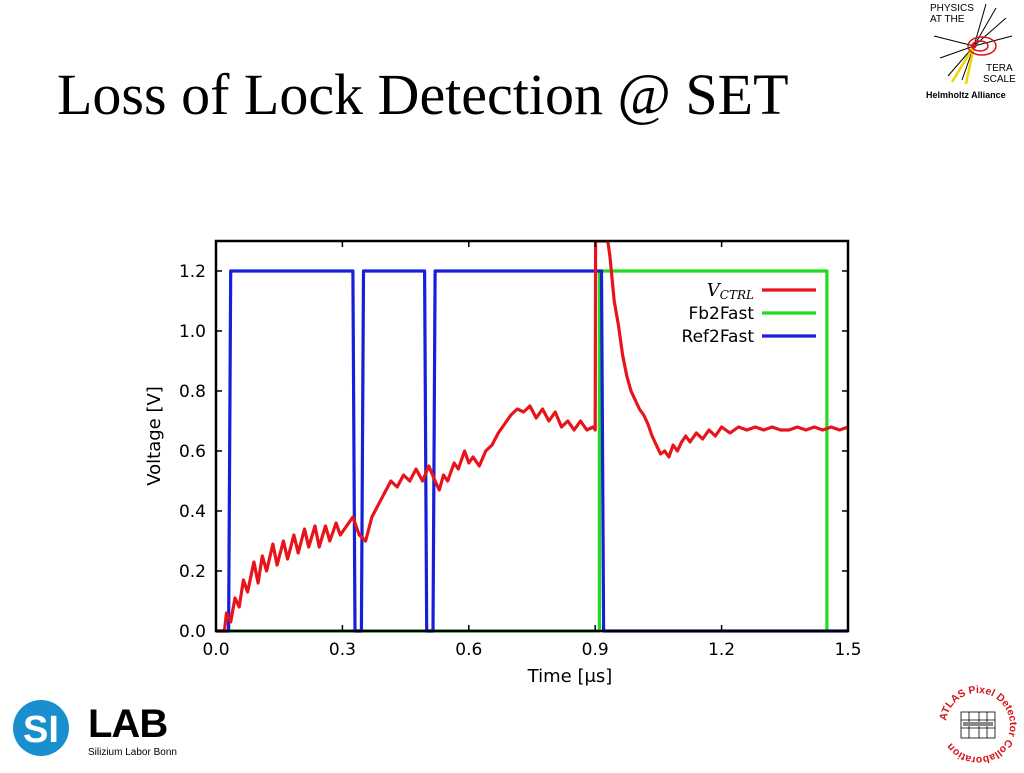  What do you see at coordinates (999, 79) in the screenshot?
I see `logo-text-scale: SCALE` at bounding box center [999, 79].